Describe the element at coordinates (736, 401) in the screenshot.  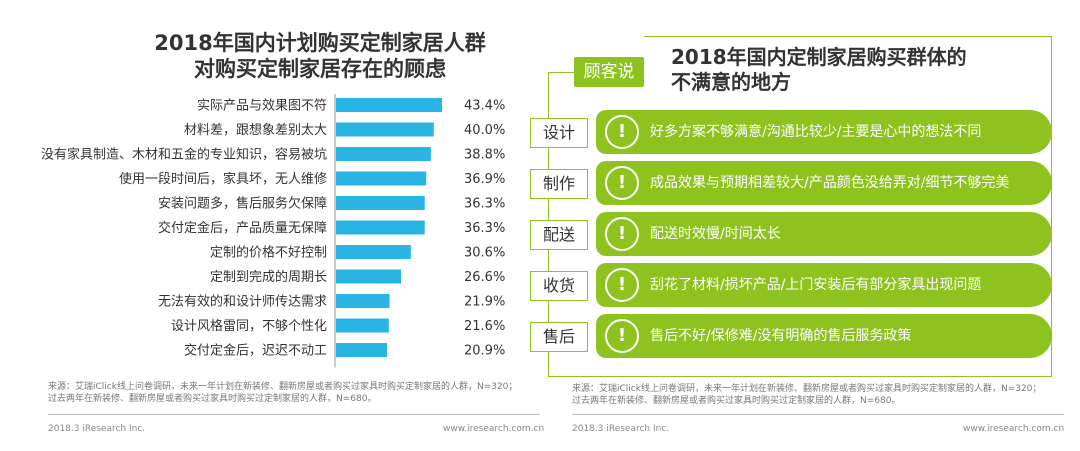
I see `right-footnote-line2: 过去两年在新装修、翻新房屋或者购买过家具时购买过定制家居的人群，N=680。` at that location.